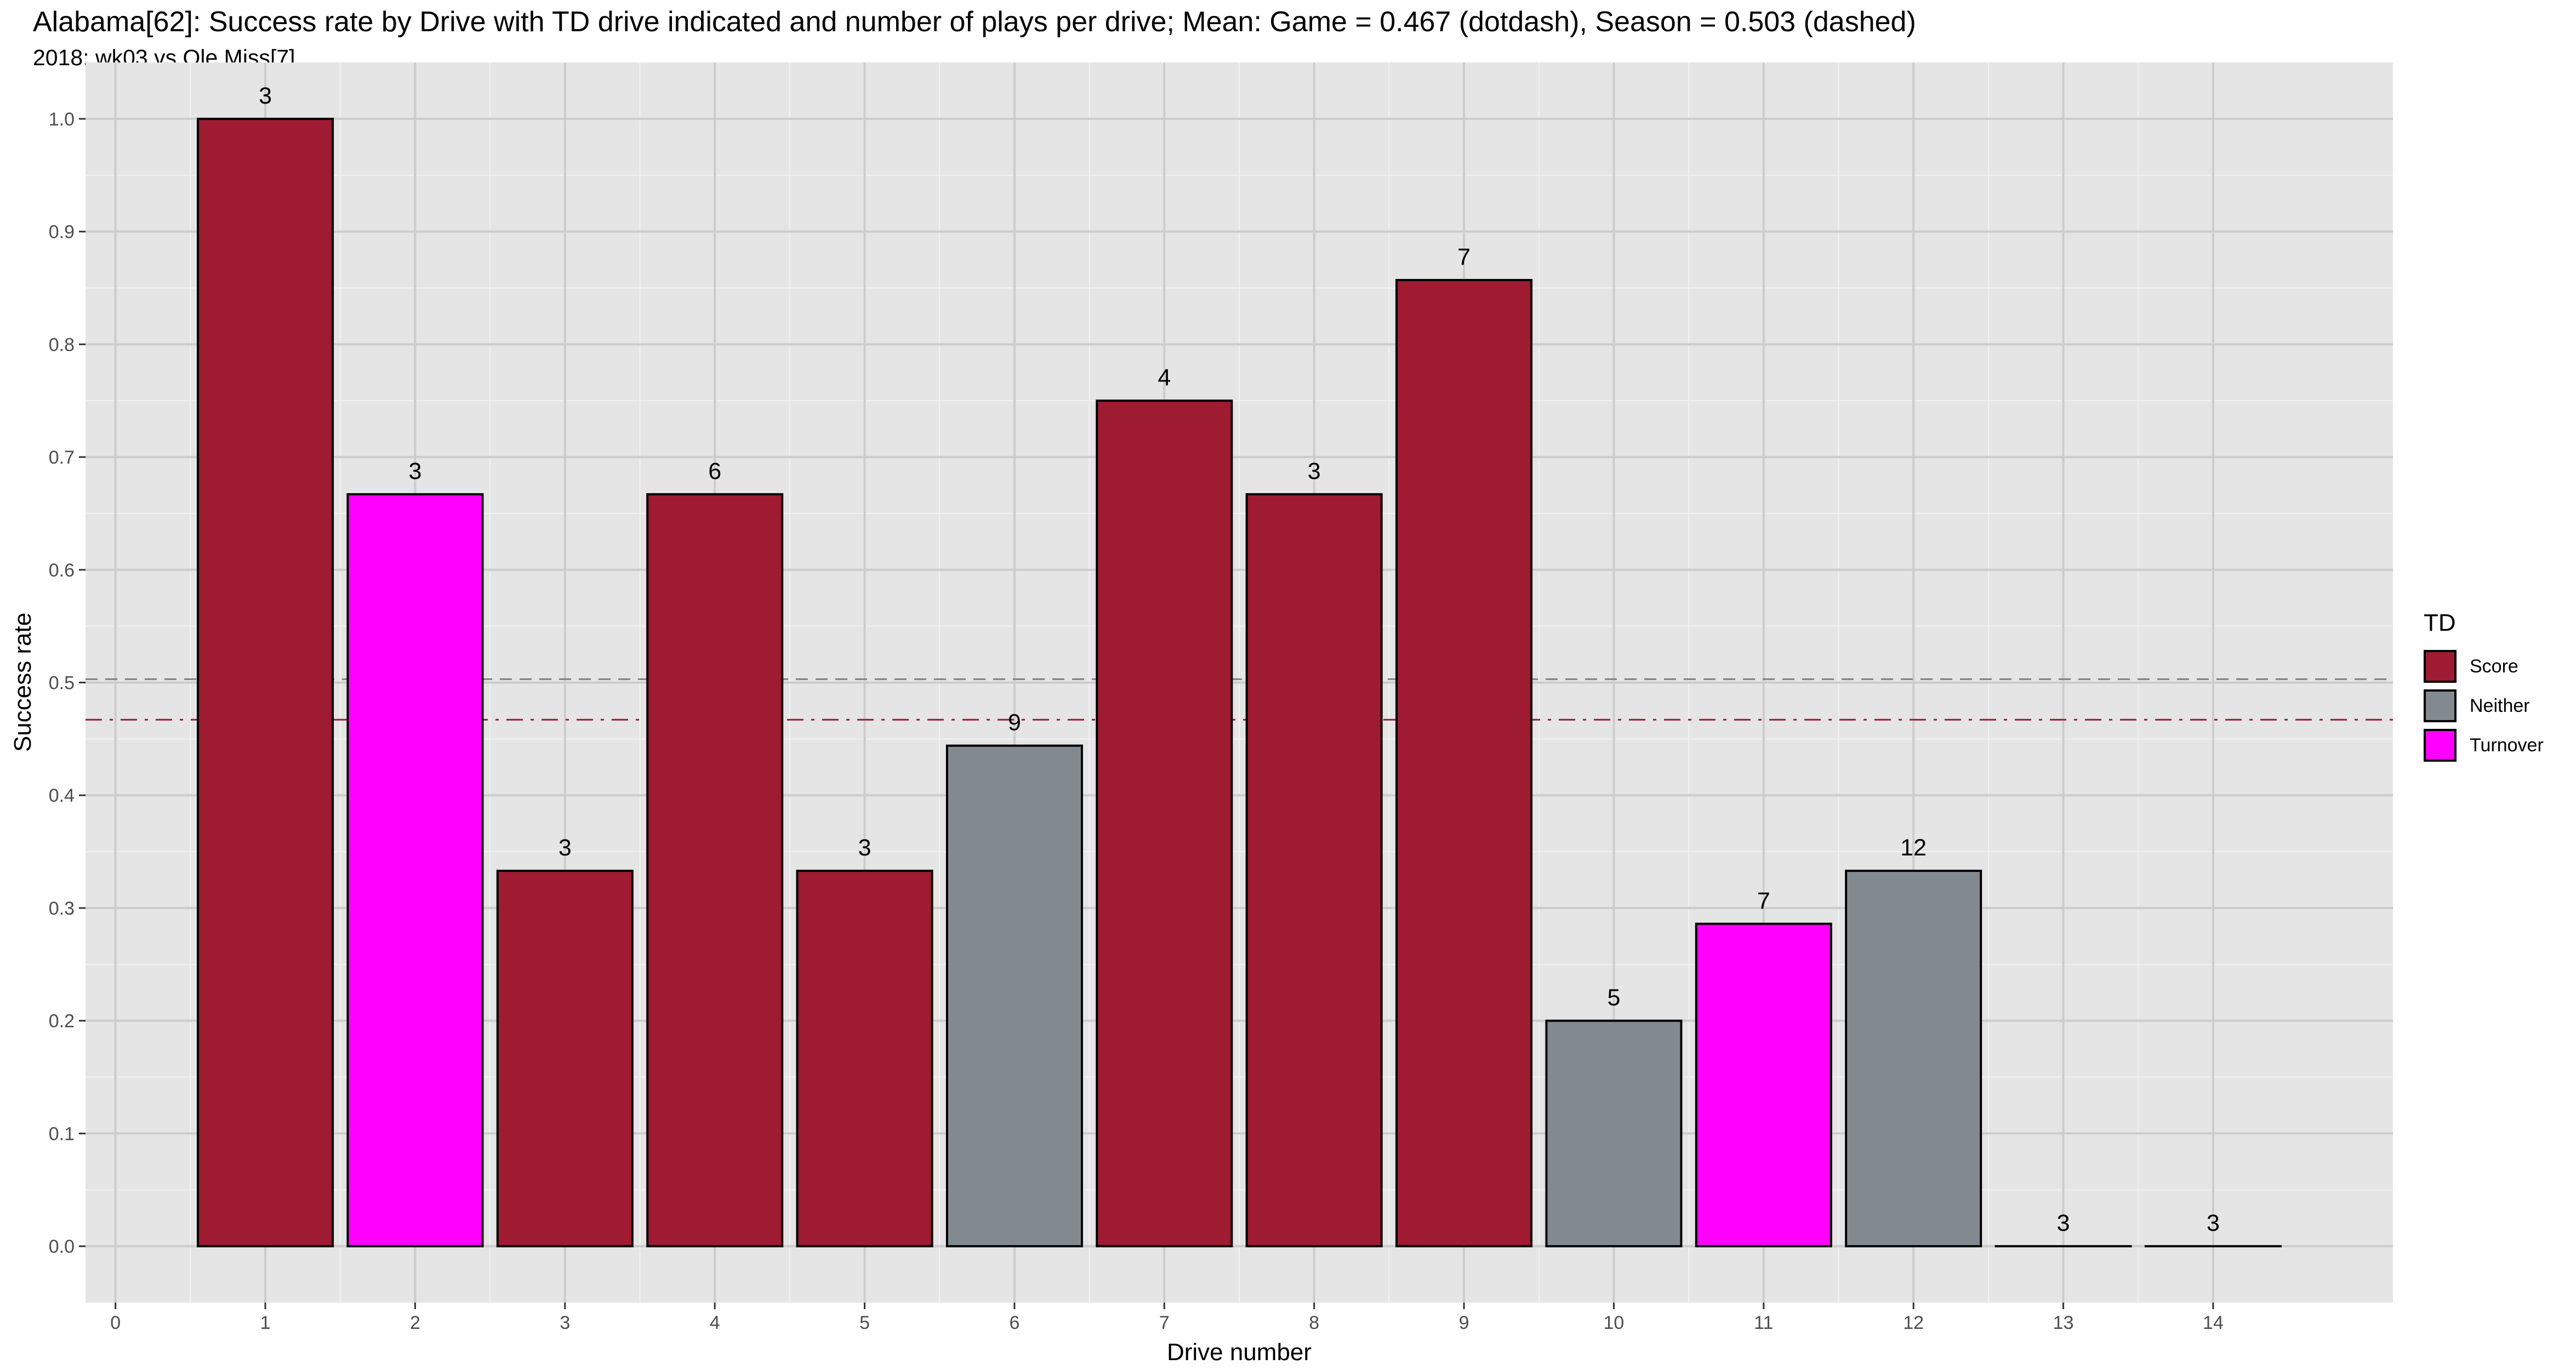 The image size is (2576, 1370). Describe the element at coordinates (62, 119) in the screenshot. I see `y-tick-label: 1.0` at that location.